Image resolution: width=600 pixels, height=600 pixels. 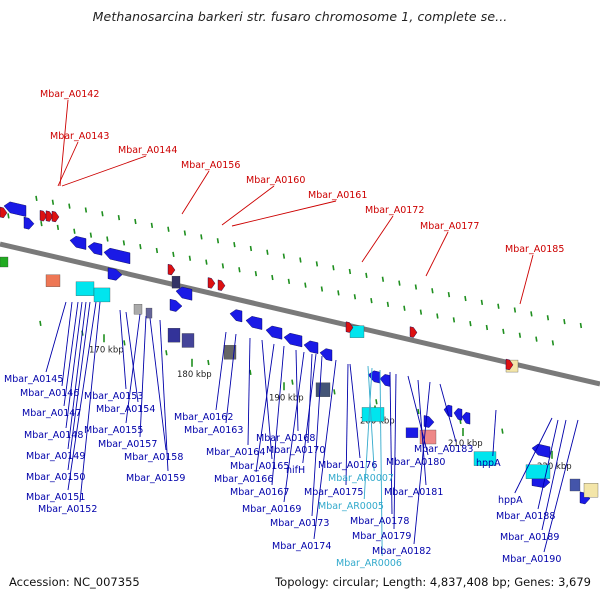 I want to click on gene-label: Mbar_A0160, so click(x=275, y=180).